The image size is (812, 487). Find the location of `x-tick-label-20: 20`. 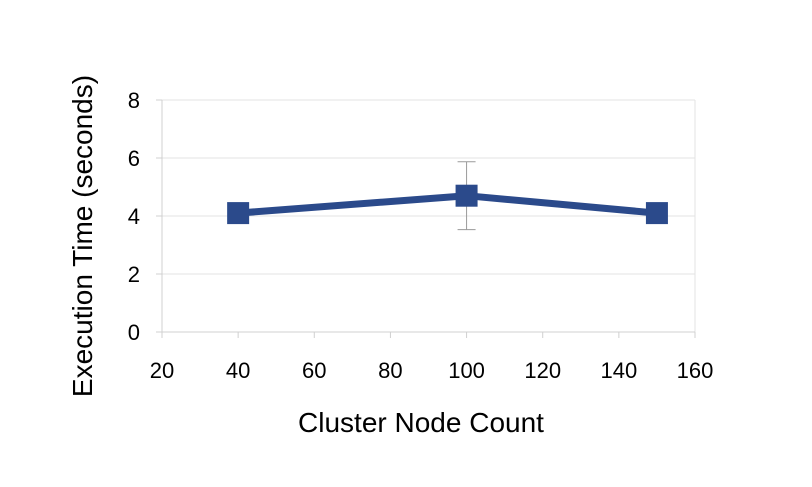

x-tick-label-20: 20 is located at coordinates (162, 370).